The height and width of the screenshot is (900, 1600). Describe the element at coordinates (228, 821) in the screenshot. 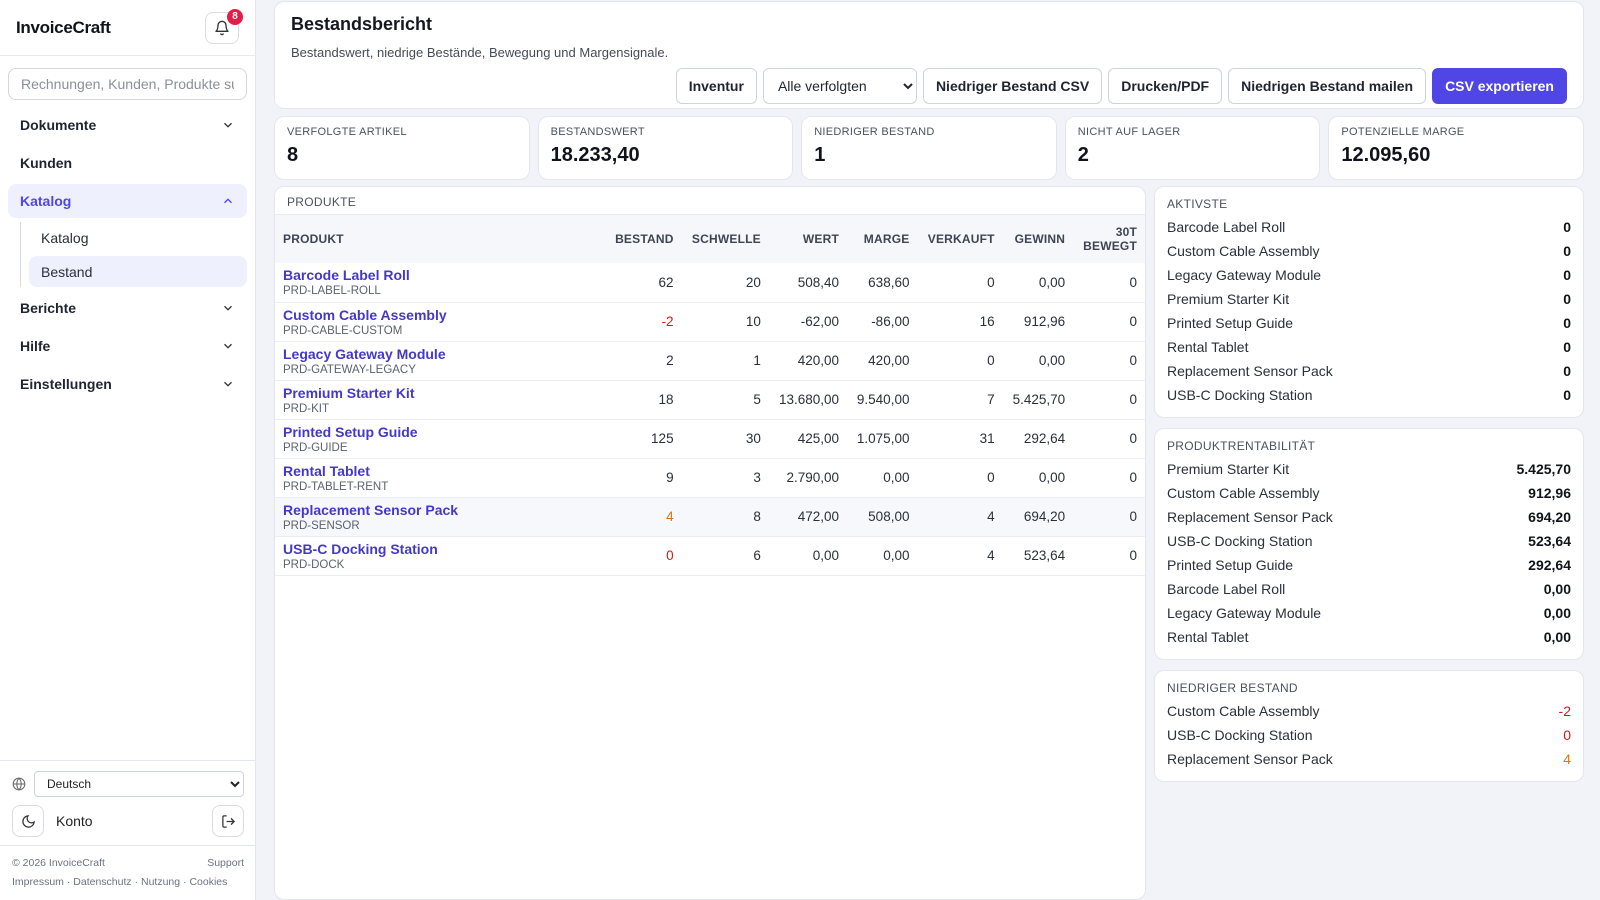

I see `logout-button` at that location.